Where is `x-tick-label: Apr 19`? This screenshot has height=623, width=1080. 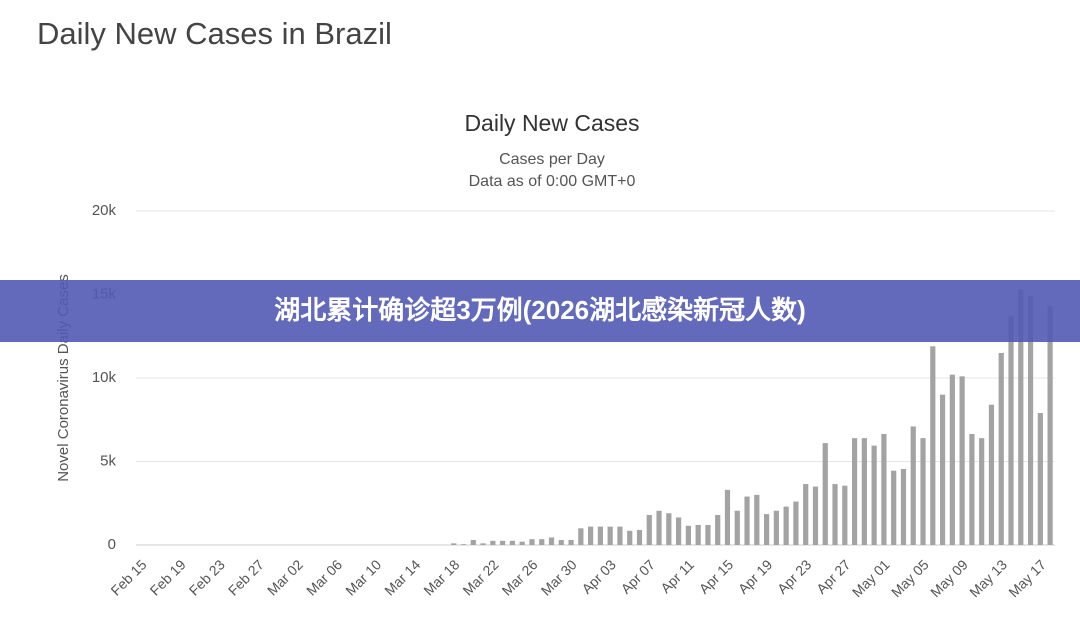
x-tick-label: Apr 19 is located at coordinates (755, 576).